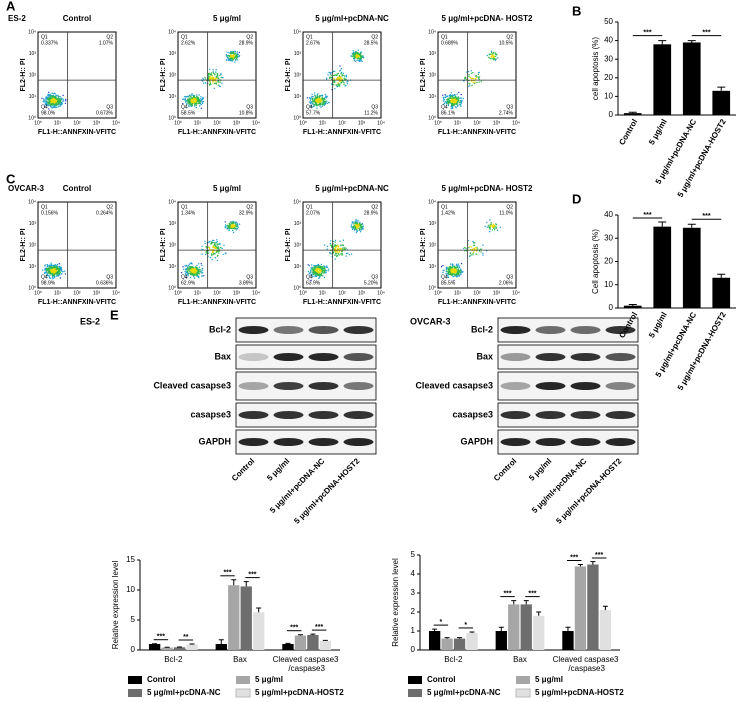 This screenshot has height=702, width=746. Describe the element at coordinates (595, 261) in the screenshot. I see `y-axis-label: Cell apoptosis (%)` at that location.